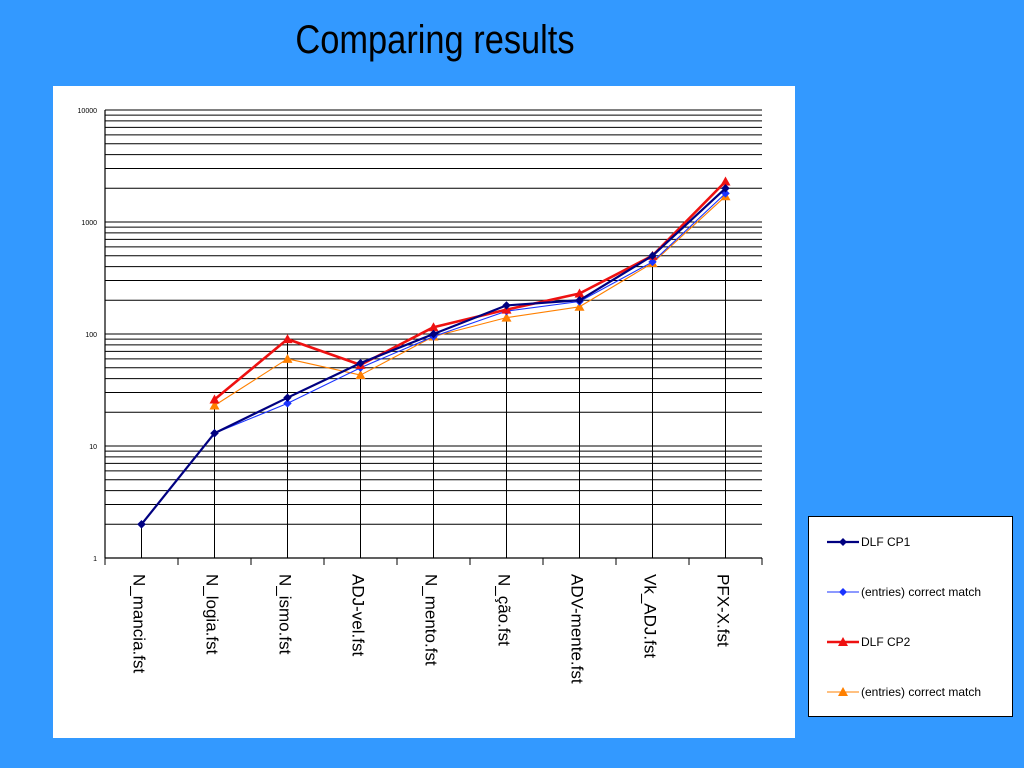  Describe the element at coordinates (435, 40) in the screenshot. I see `slide-title: Comparing results` at that location.